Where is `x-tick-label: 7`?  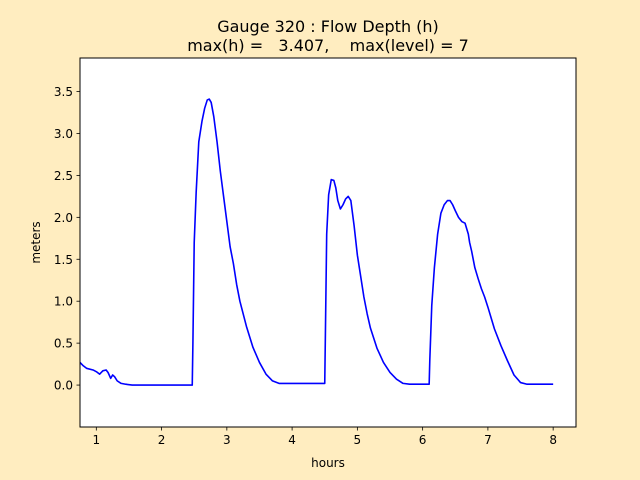
x-tick-label: 7 is located at coordinates (488, 440).